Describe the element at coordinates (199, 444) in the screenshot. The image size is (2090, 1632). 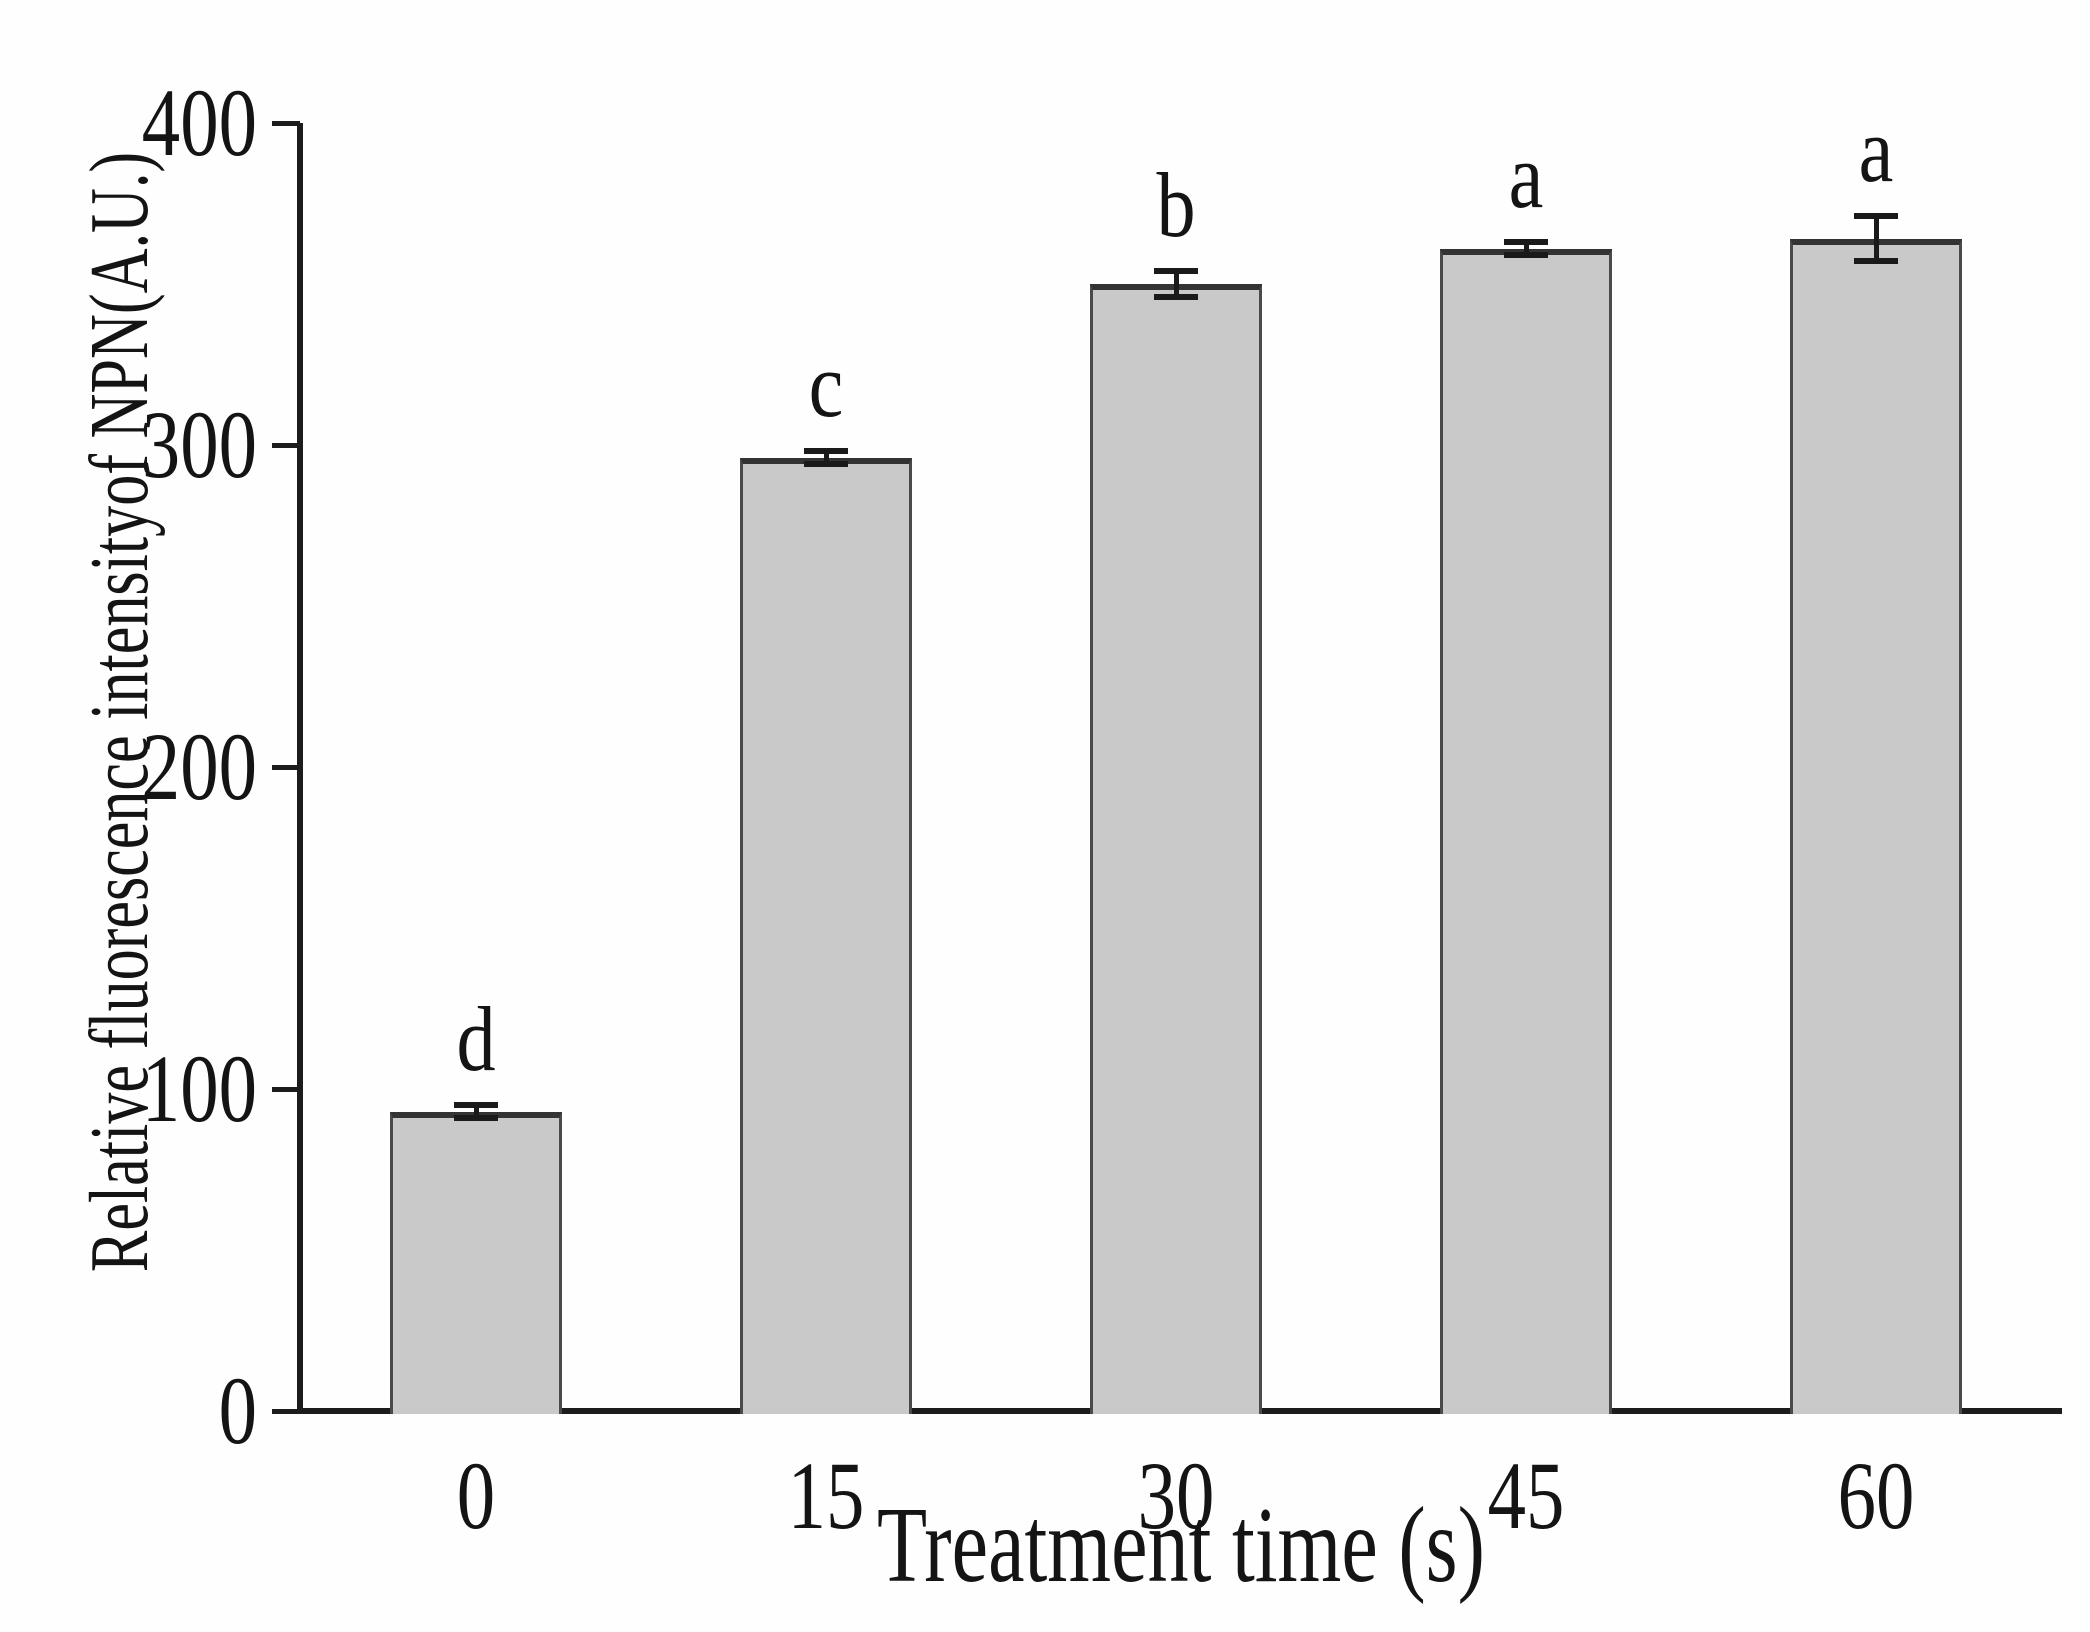
I see `y-tick-label: 300` at that location.